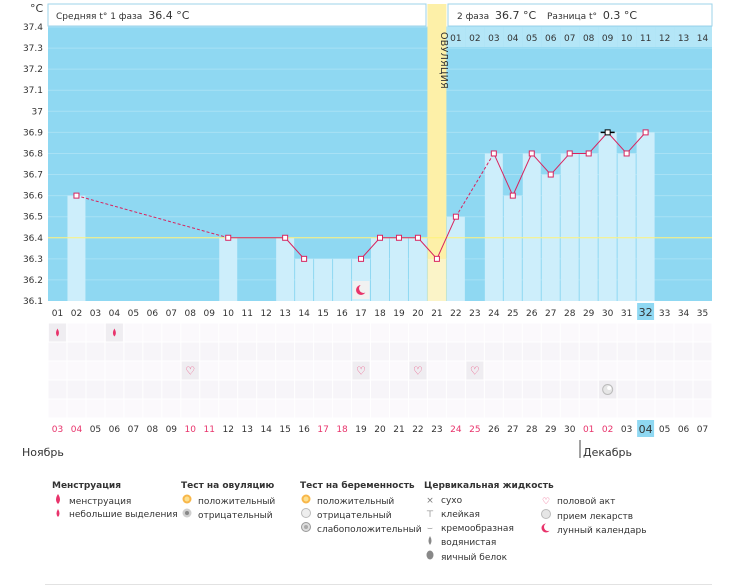 This screenshot has height=587, width=750. Describe the element at coordinates (33, 91) in the screenshot. I see `y-tick-label: 37.1` at that location.